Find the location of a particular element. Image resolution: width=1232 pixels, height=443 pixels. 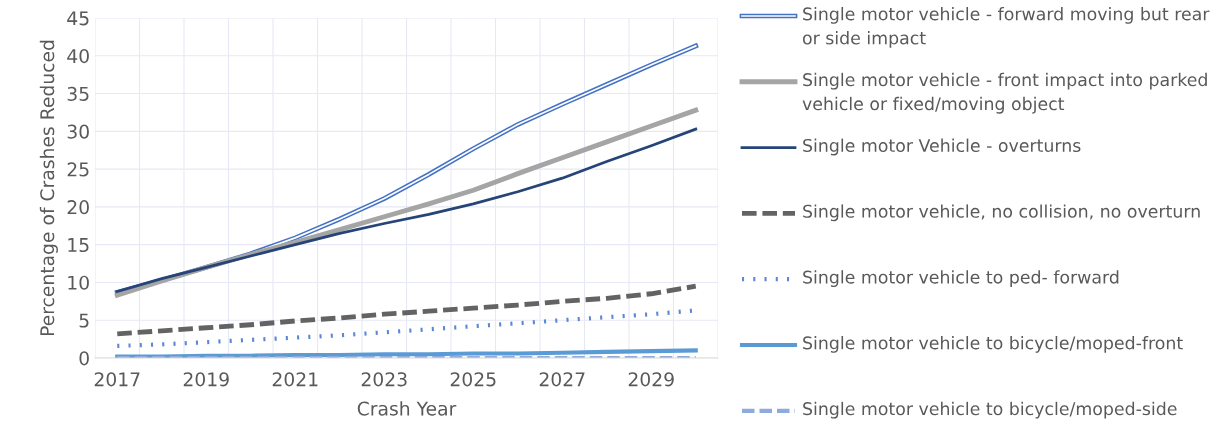

x-tick-label: 2029 is located at coordinates (651, 379).